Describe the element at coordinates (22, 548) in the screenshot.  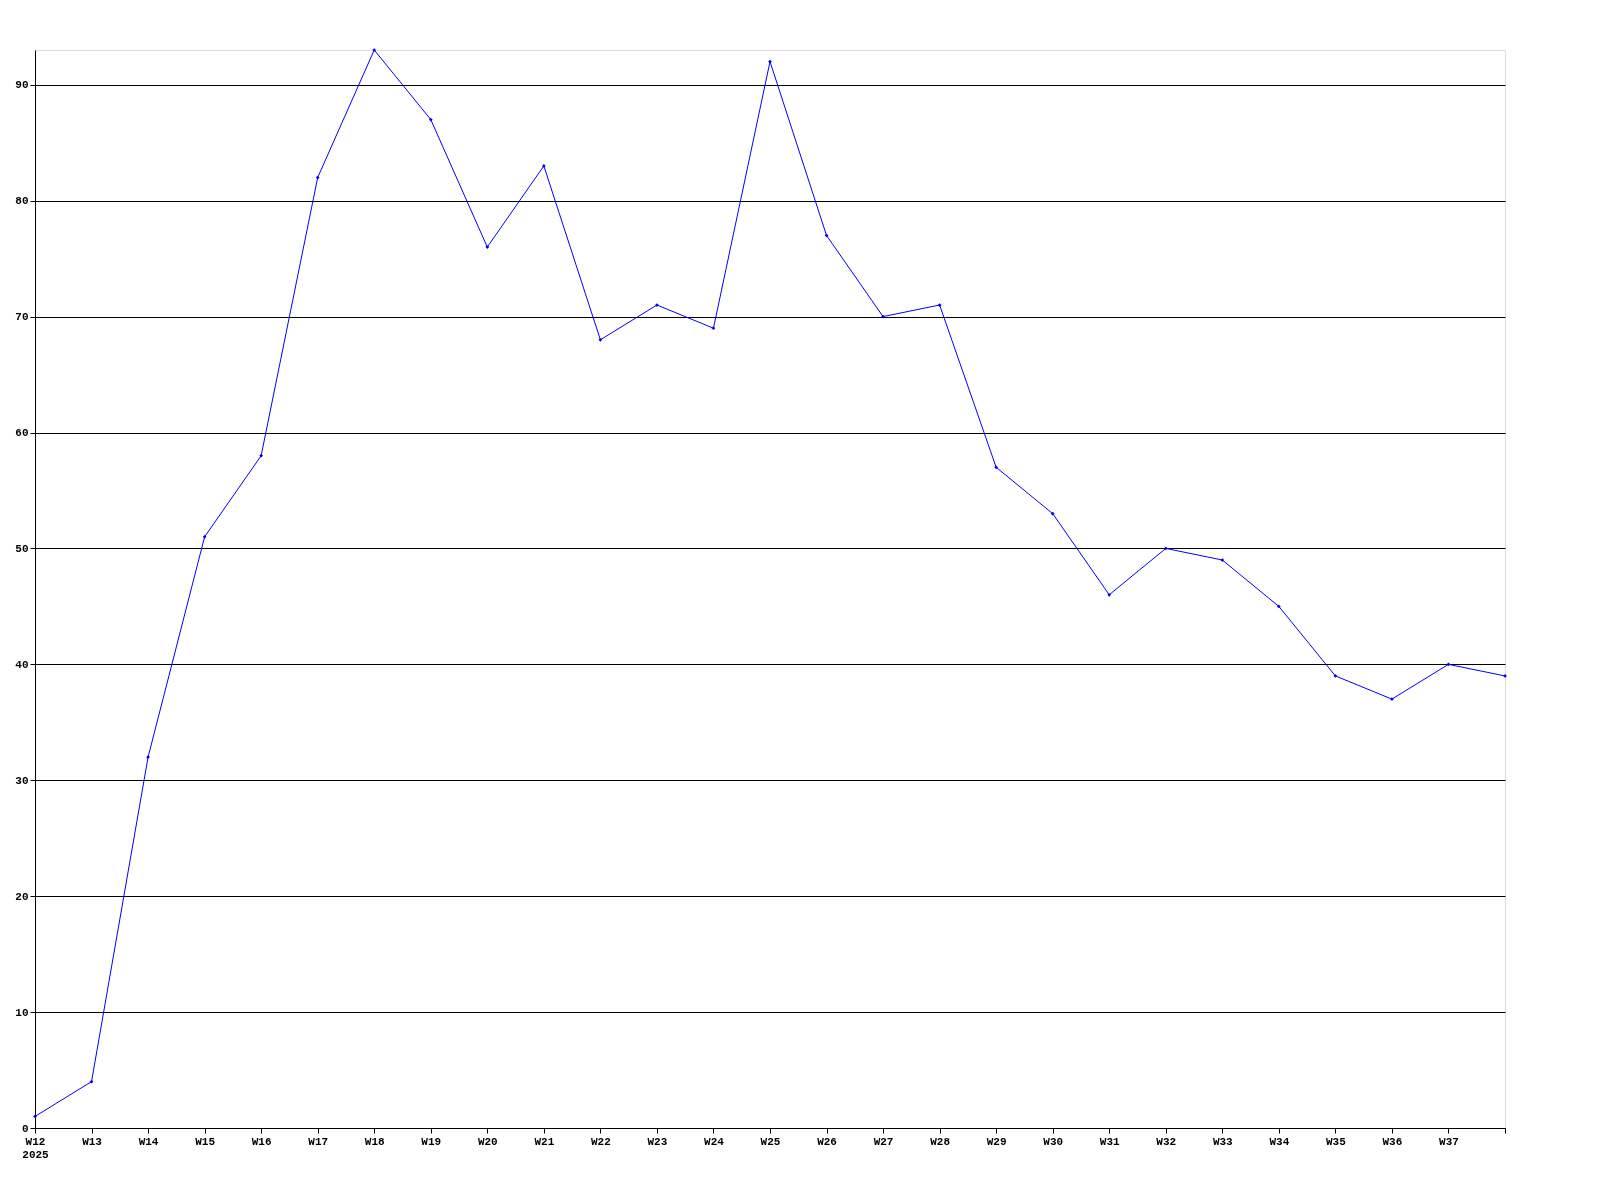
I see `y-tick-label: 50` at that location.